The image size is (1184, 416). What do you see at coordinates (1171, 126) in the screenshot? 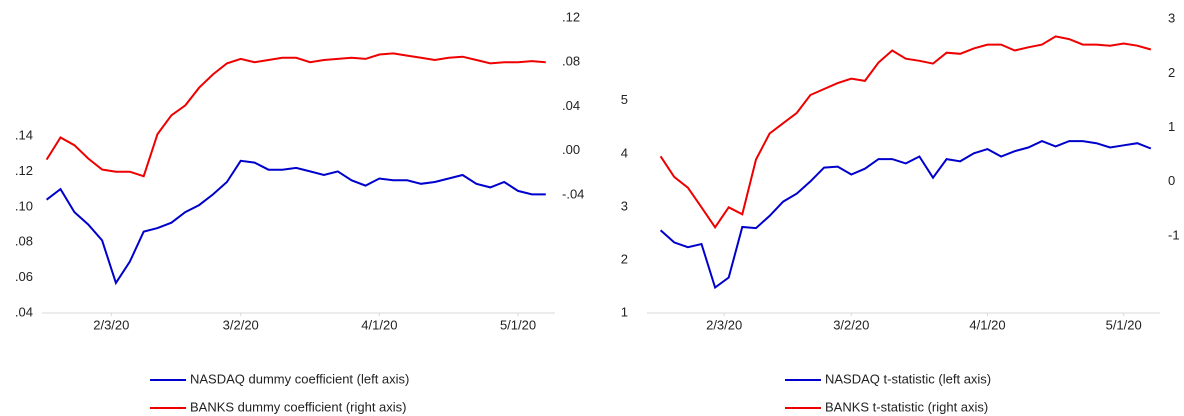
I see `y2-tick-label: 1` at bounding box center [1171, 126].